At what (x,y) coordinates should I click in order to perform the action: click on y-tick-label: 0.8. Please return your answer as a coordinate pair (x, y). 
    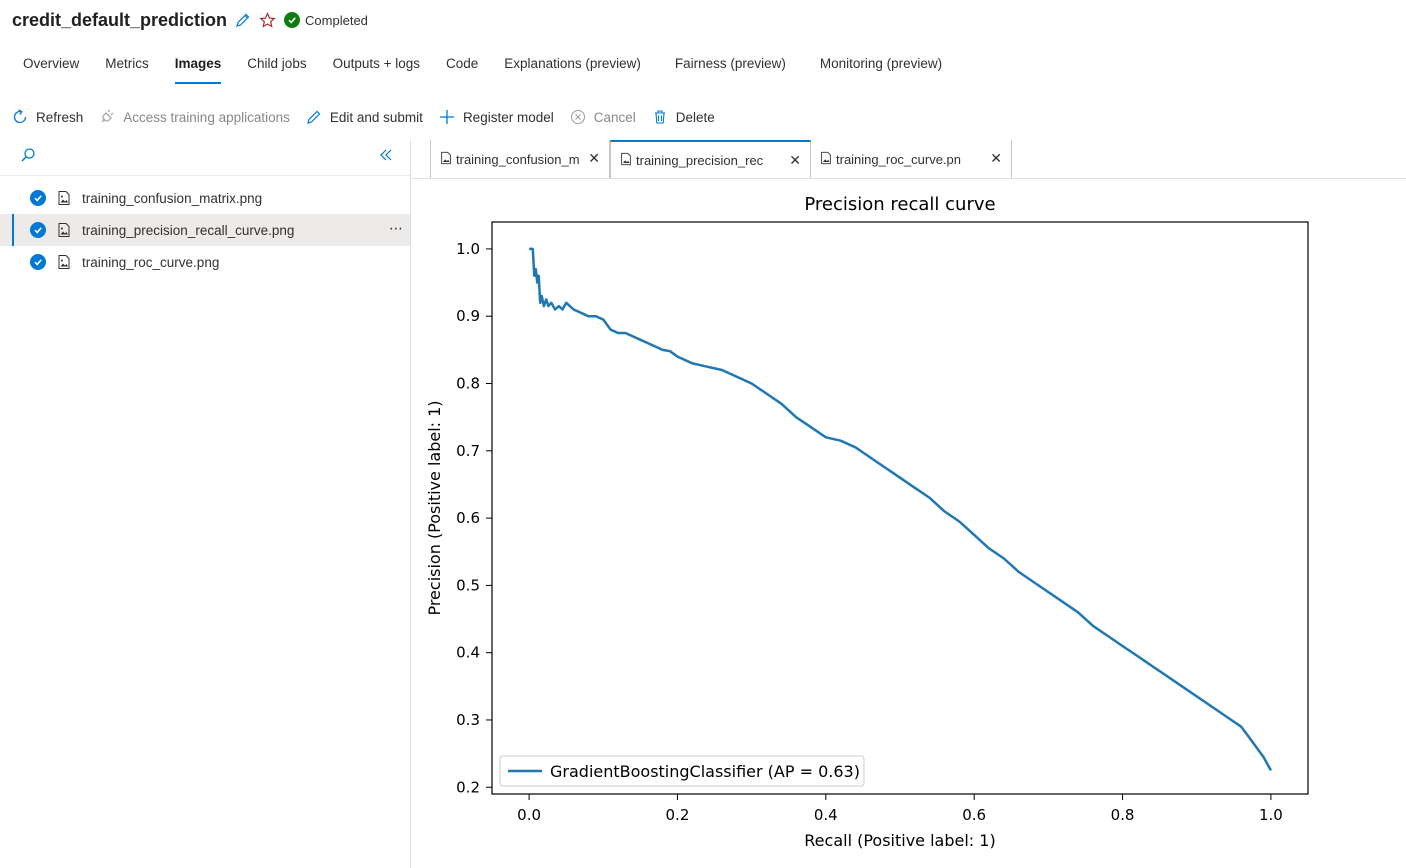
    Looking at the image, I should click on (468, 384).